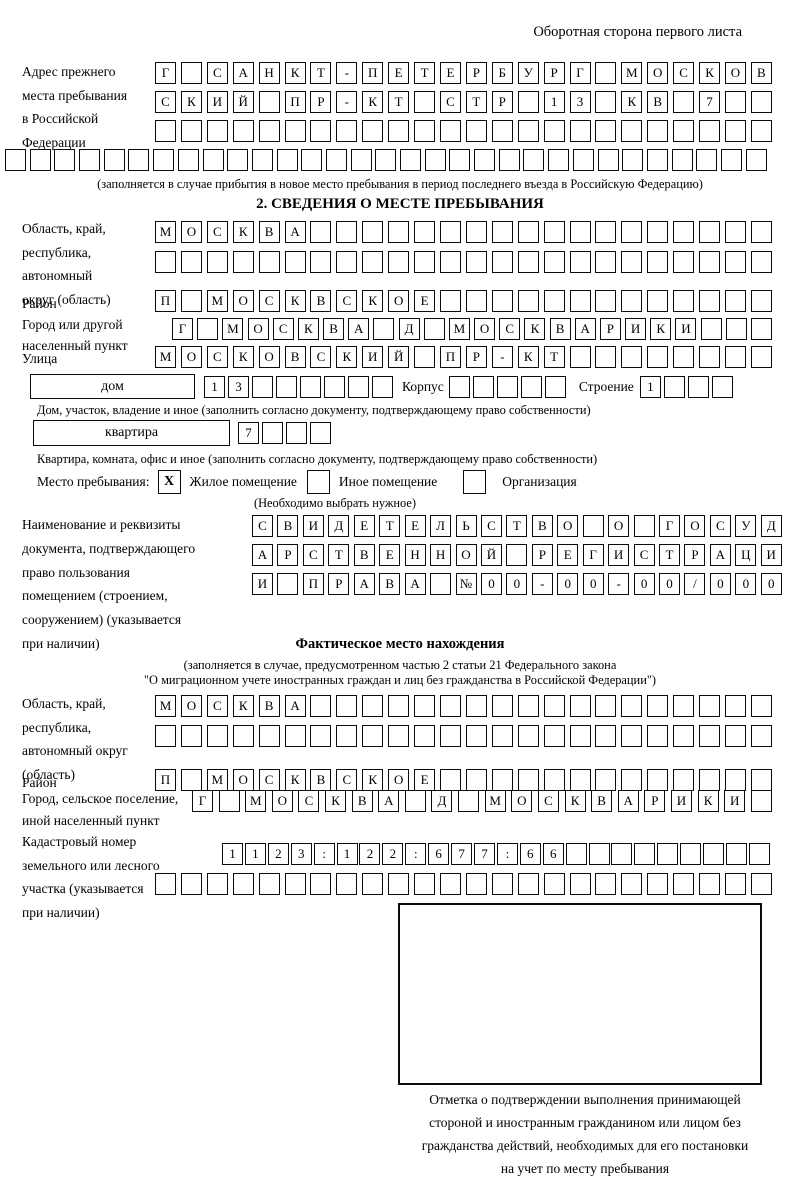  What do you see at coordinates (681, 801) in the screenshot?
I see `char-cell: И` at bounding box center [681, 801].